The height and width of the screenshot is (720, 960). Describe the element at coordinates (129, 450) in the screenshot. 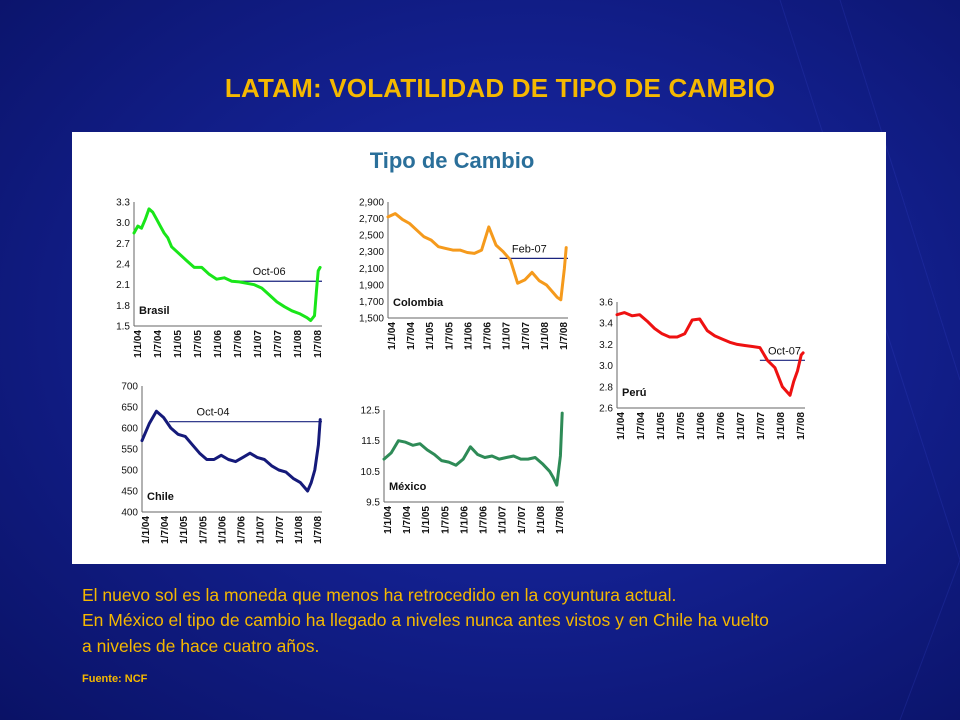

I see `chile-y-tick-label: 550` at that location.